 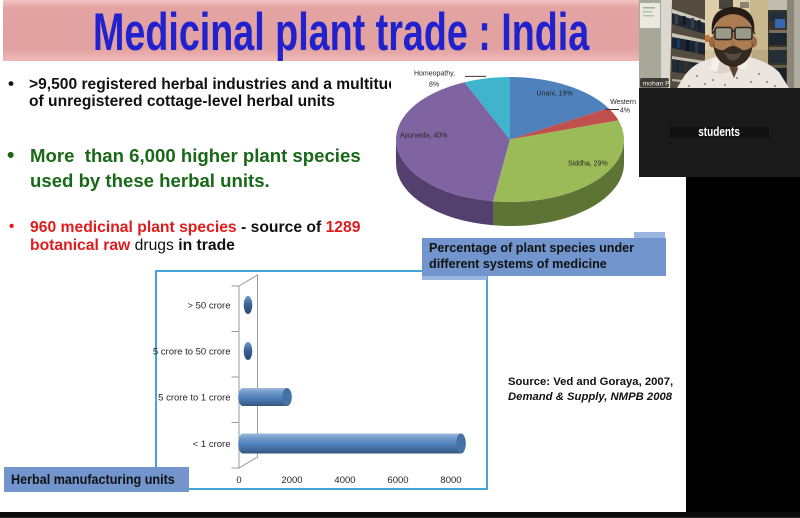 I want to click on svg-text: mohan P, so click(x=657, y=84).